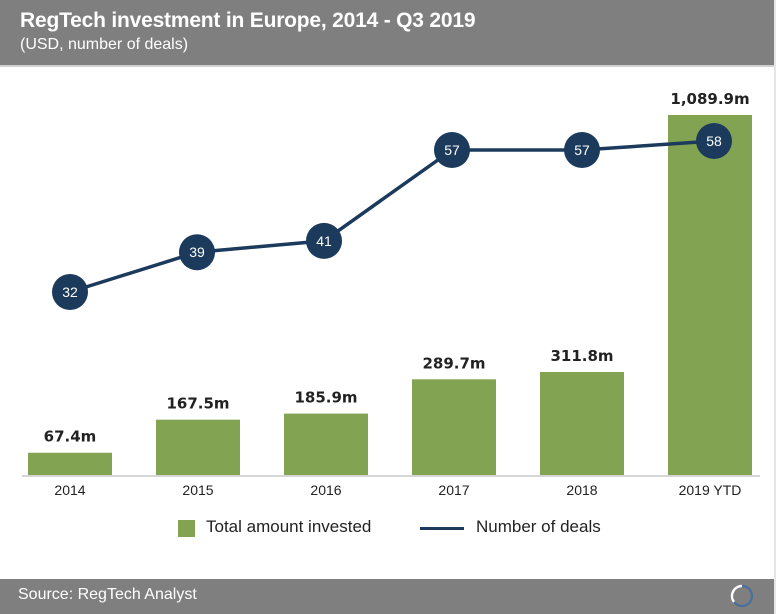 Image resolution: width=776 pixels, height=614 pixels. I want to click on deals-value-label: 32, so click(70, 292).